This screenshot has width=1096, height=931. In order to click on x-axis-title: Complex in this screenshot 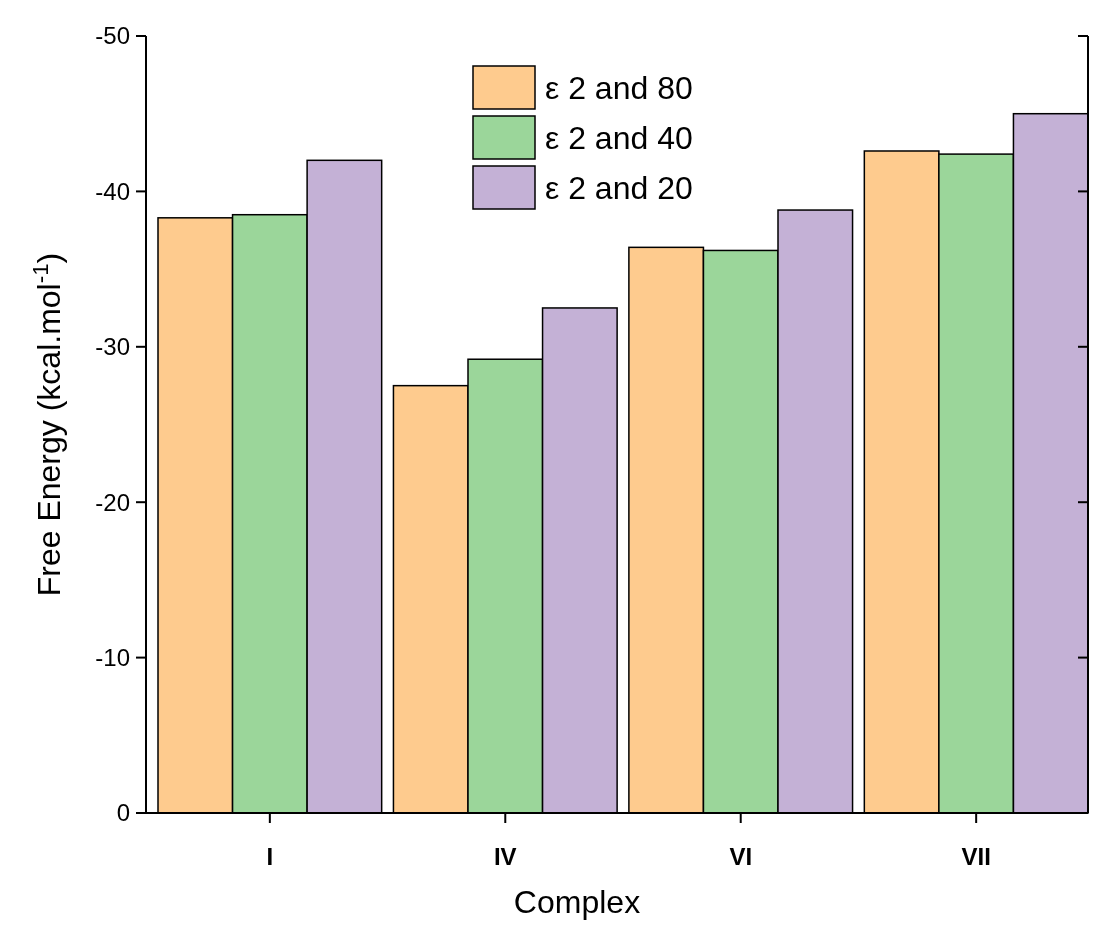, I will do `click(577, 902)`.